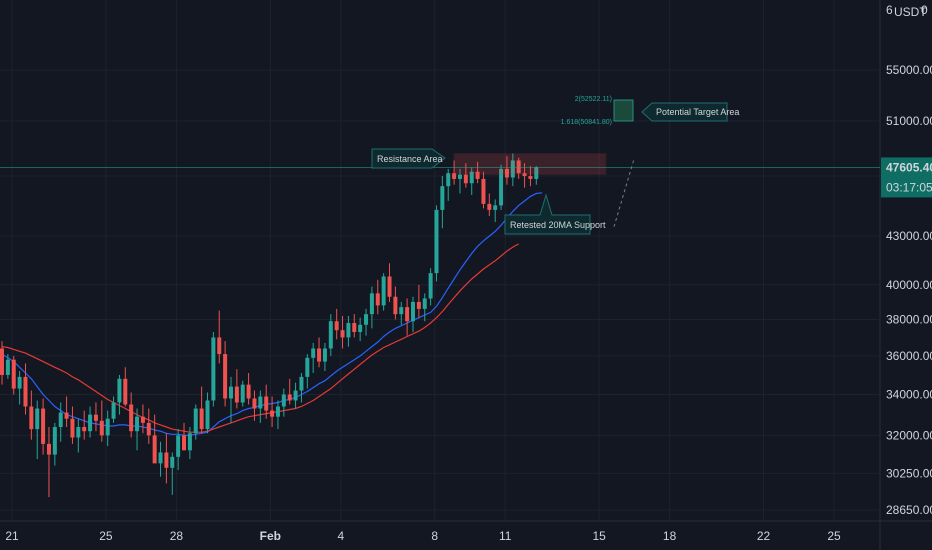 The width and height of the screenshot is (932, 550). What do you see at coordinates (340, 536) in the screenshot?
I see `x-tick-label: 4` at bounding box center [340, 536].